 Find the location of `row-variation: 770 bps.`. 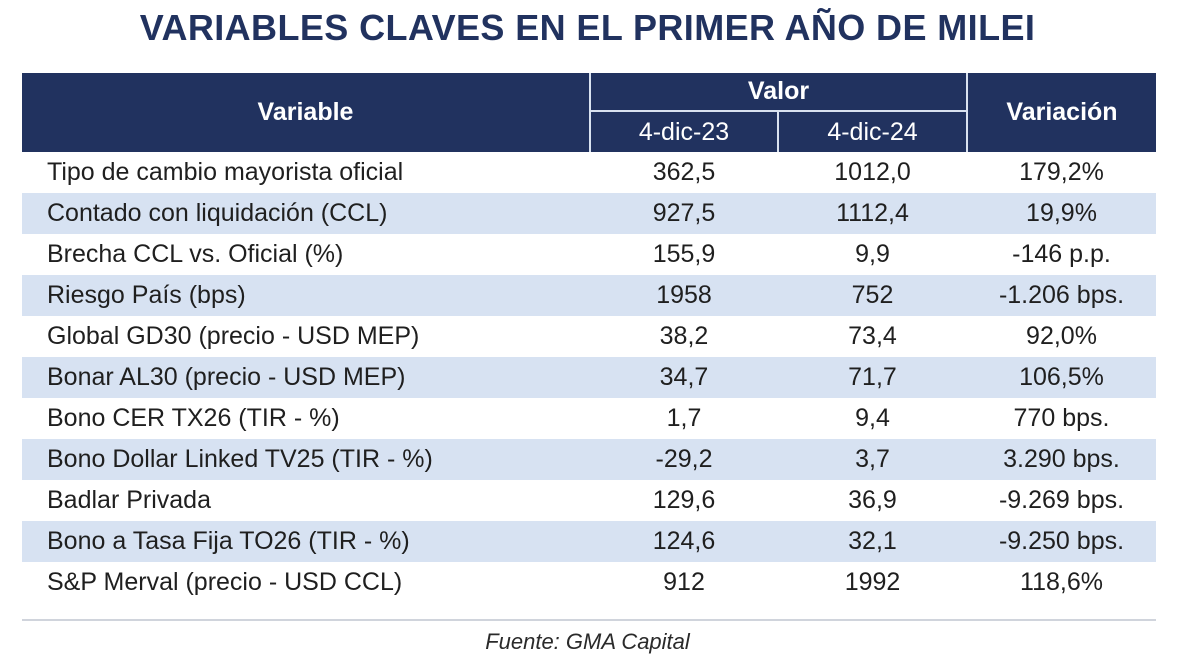

row-variation: 770 bps. is located at coordinates (1061, 418).